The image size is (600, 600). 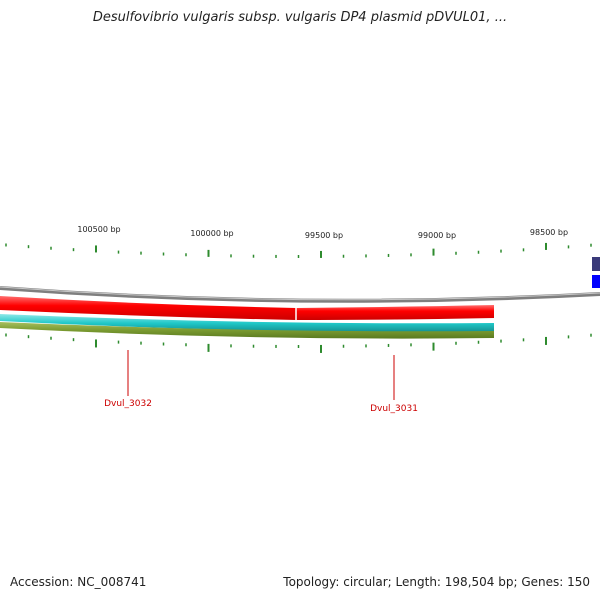 I want to click on scale-label-98500: 98500 bp, so click(x=549, y=232).